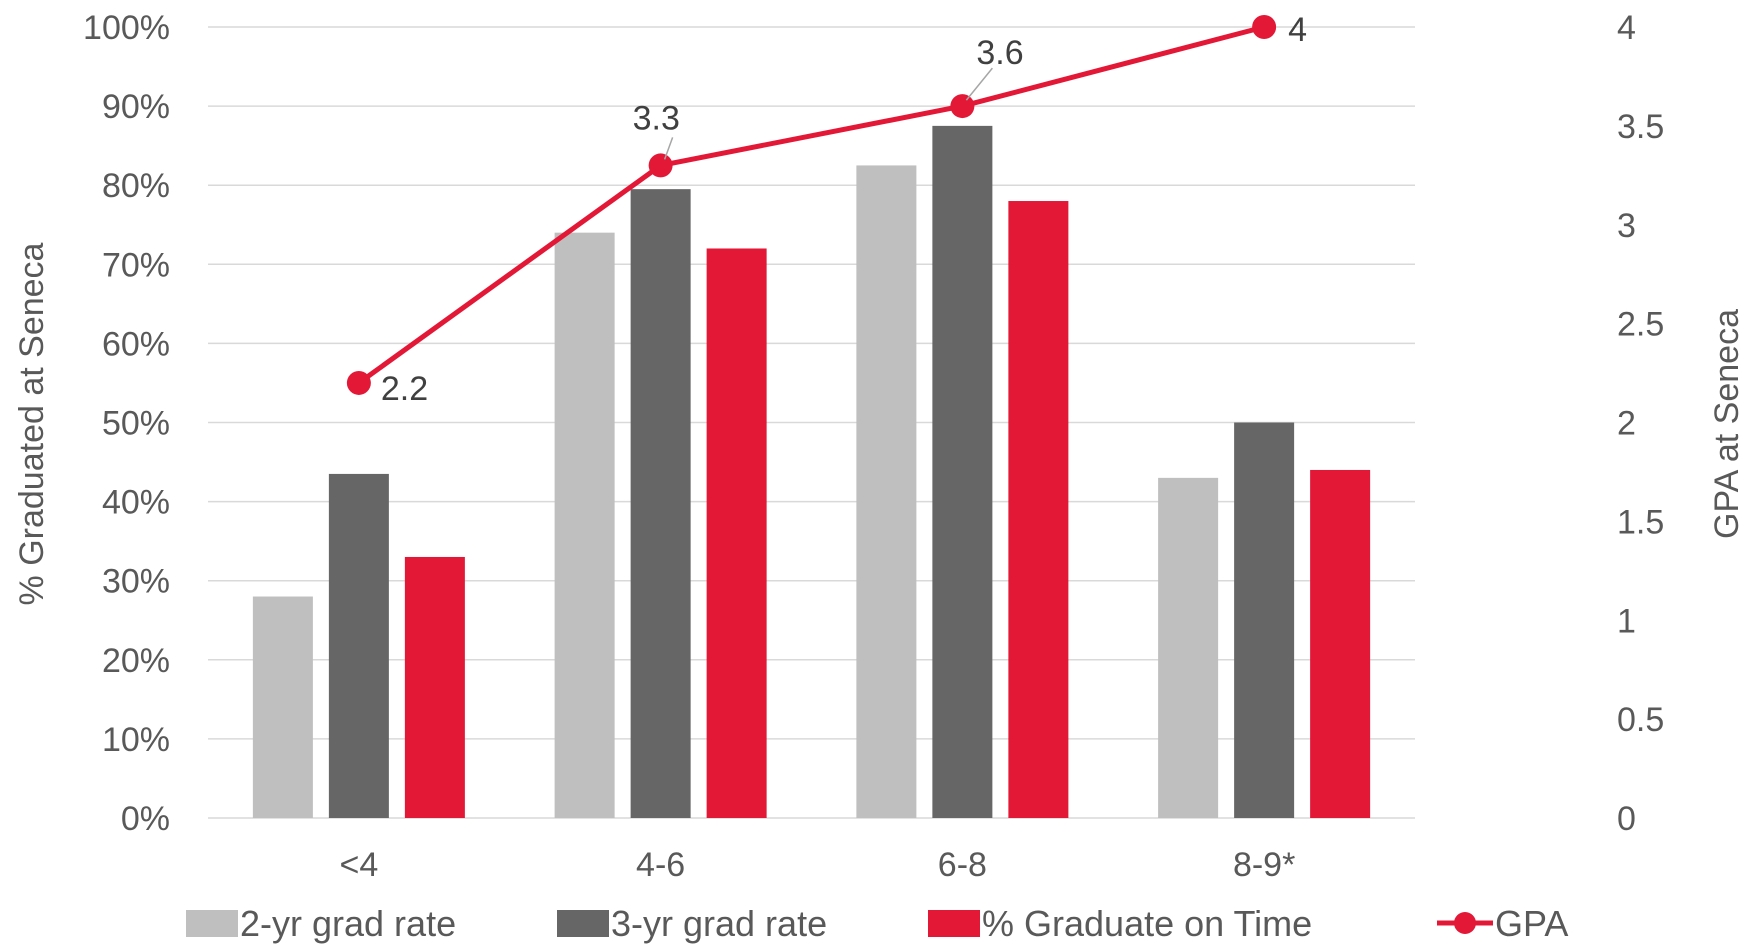 This screenshot has height=950, width=1758. What do you see at coordinates (358, 865) in the screenshot?
I see `x-category-label: <4` at bounding box center [358, 865].